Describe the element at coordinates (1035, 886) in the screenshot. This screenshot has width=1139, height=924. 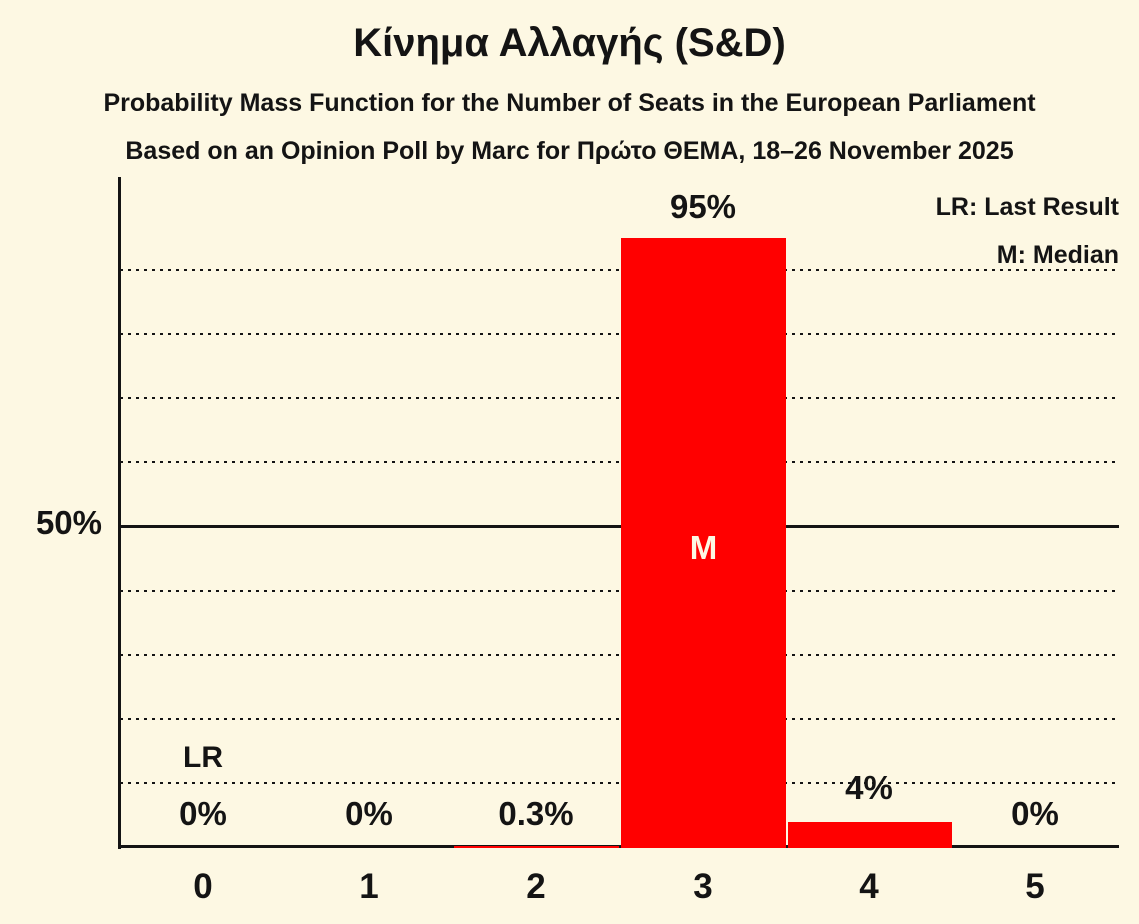
I see `x-axis-tick-label-5: 5` at that location.